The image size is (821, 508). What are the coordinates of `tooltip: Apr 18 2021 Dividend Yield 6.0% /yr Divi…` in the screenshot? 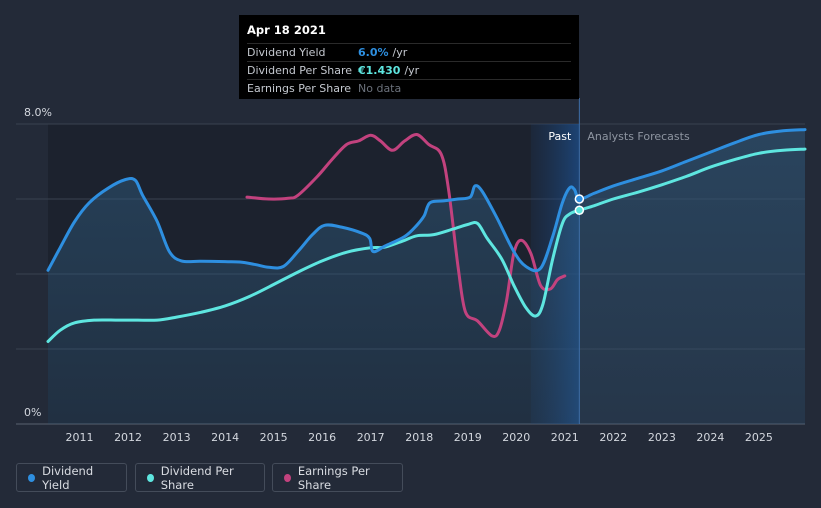 It's located at (409, 57).